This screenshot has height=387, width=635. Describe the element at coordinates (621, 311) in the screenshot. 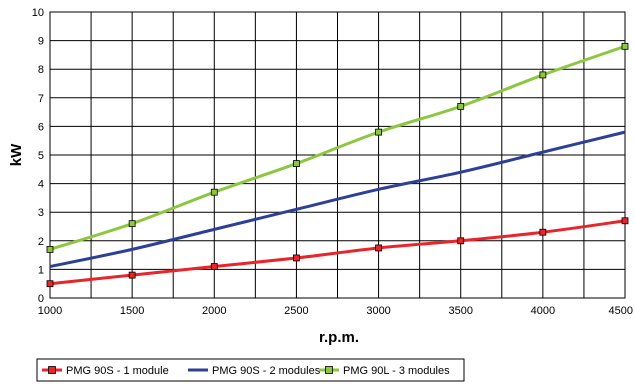

I see `x-tick-label: 4500` at that location.